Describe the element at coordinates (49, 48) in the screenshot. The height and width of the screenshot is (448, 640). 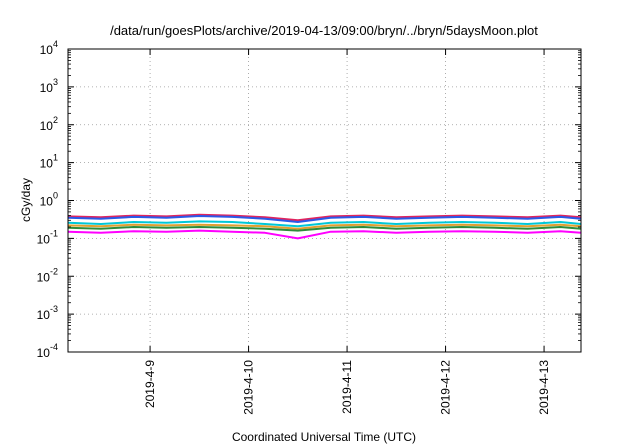
I see `y-tick-label: 10⁴` at that location.